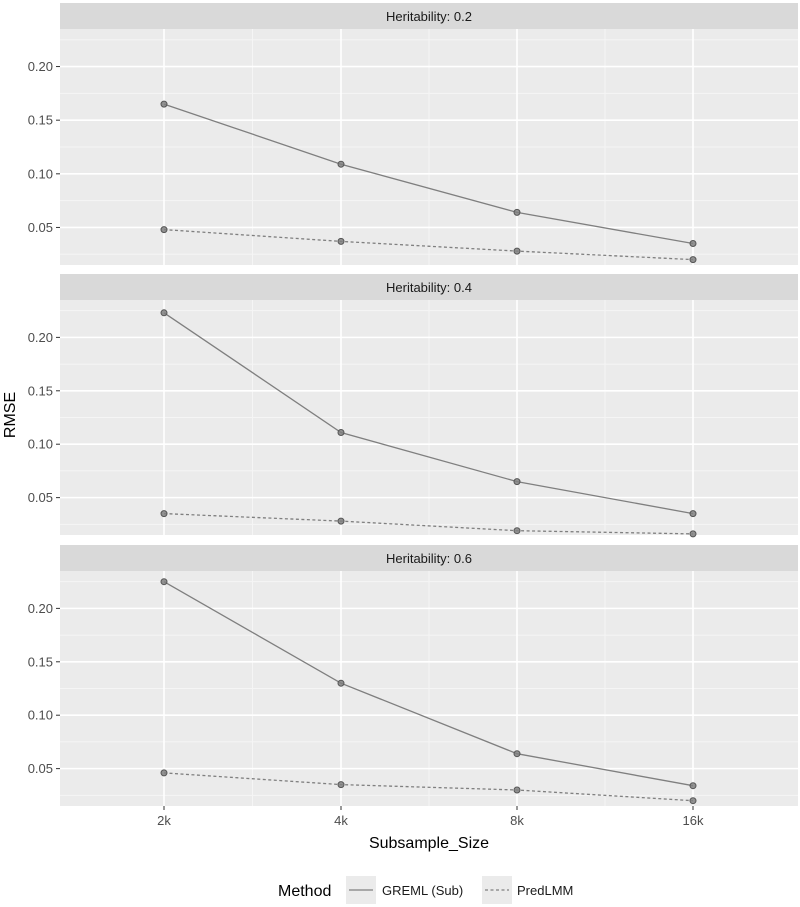  I want to click on x-tick-label: 8k, so click(517, 820).